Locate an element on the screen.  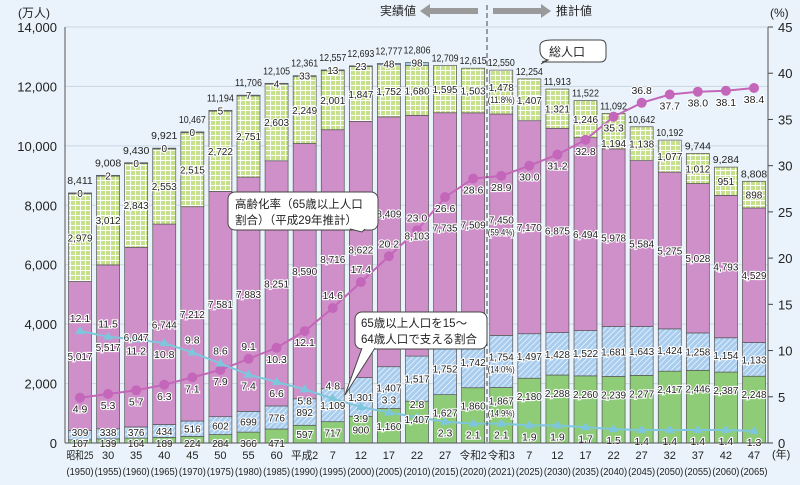
segment-label-age75plus: 717 is located at coordinates (332, 433).